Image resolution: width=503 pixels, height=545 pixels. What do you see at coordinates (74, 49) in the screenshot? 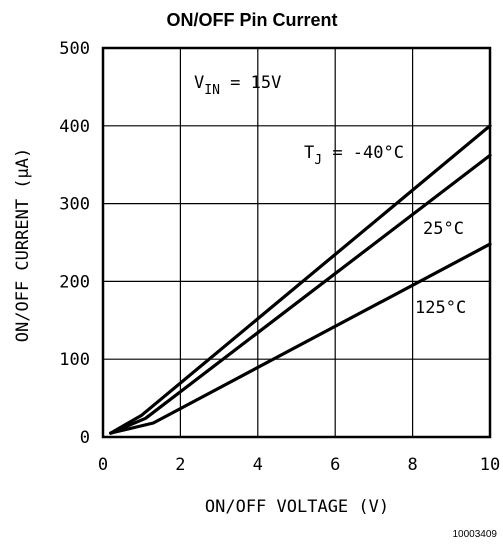
I see `y-tick-label-500: 500` at bounding box center [74, 49].